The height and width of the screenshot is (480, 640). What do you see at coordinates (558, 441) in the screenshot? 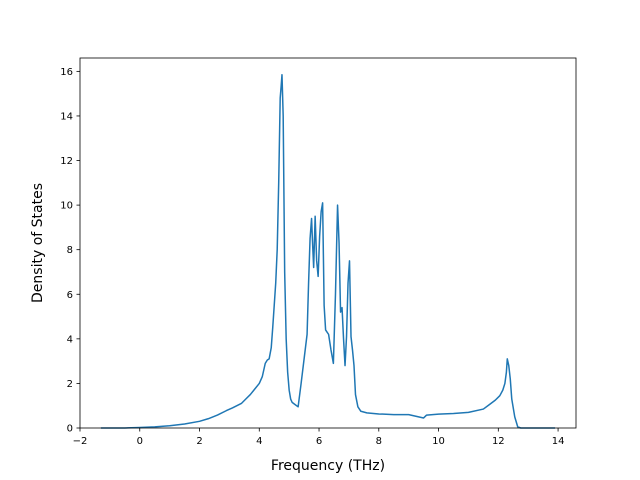
I see `x-tick-label: 14` at bounding box center [558, 441].